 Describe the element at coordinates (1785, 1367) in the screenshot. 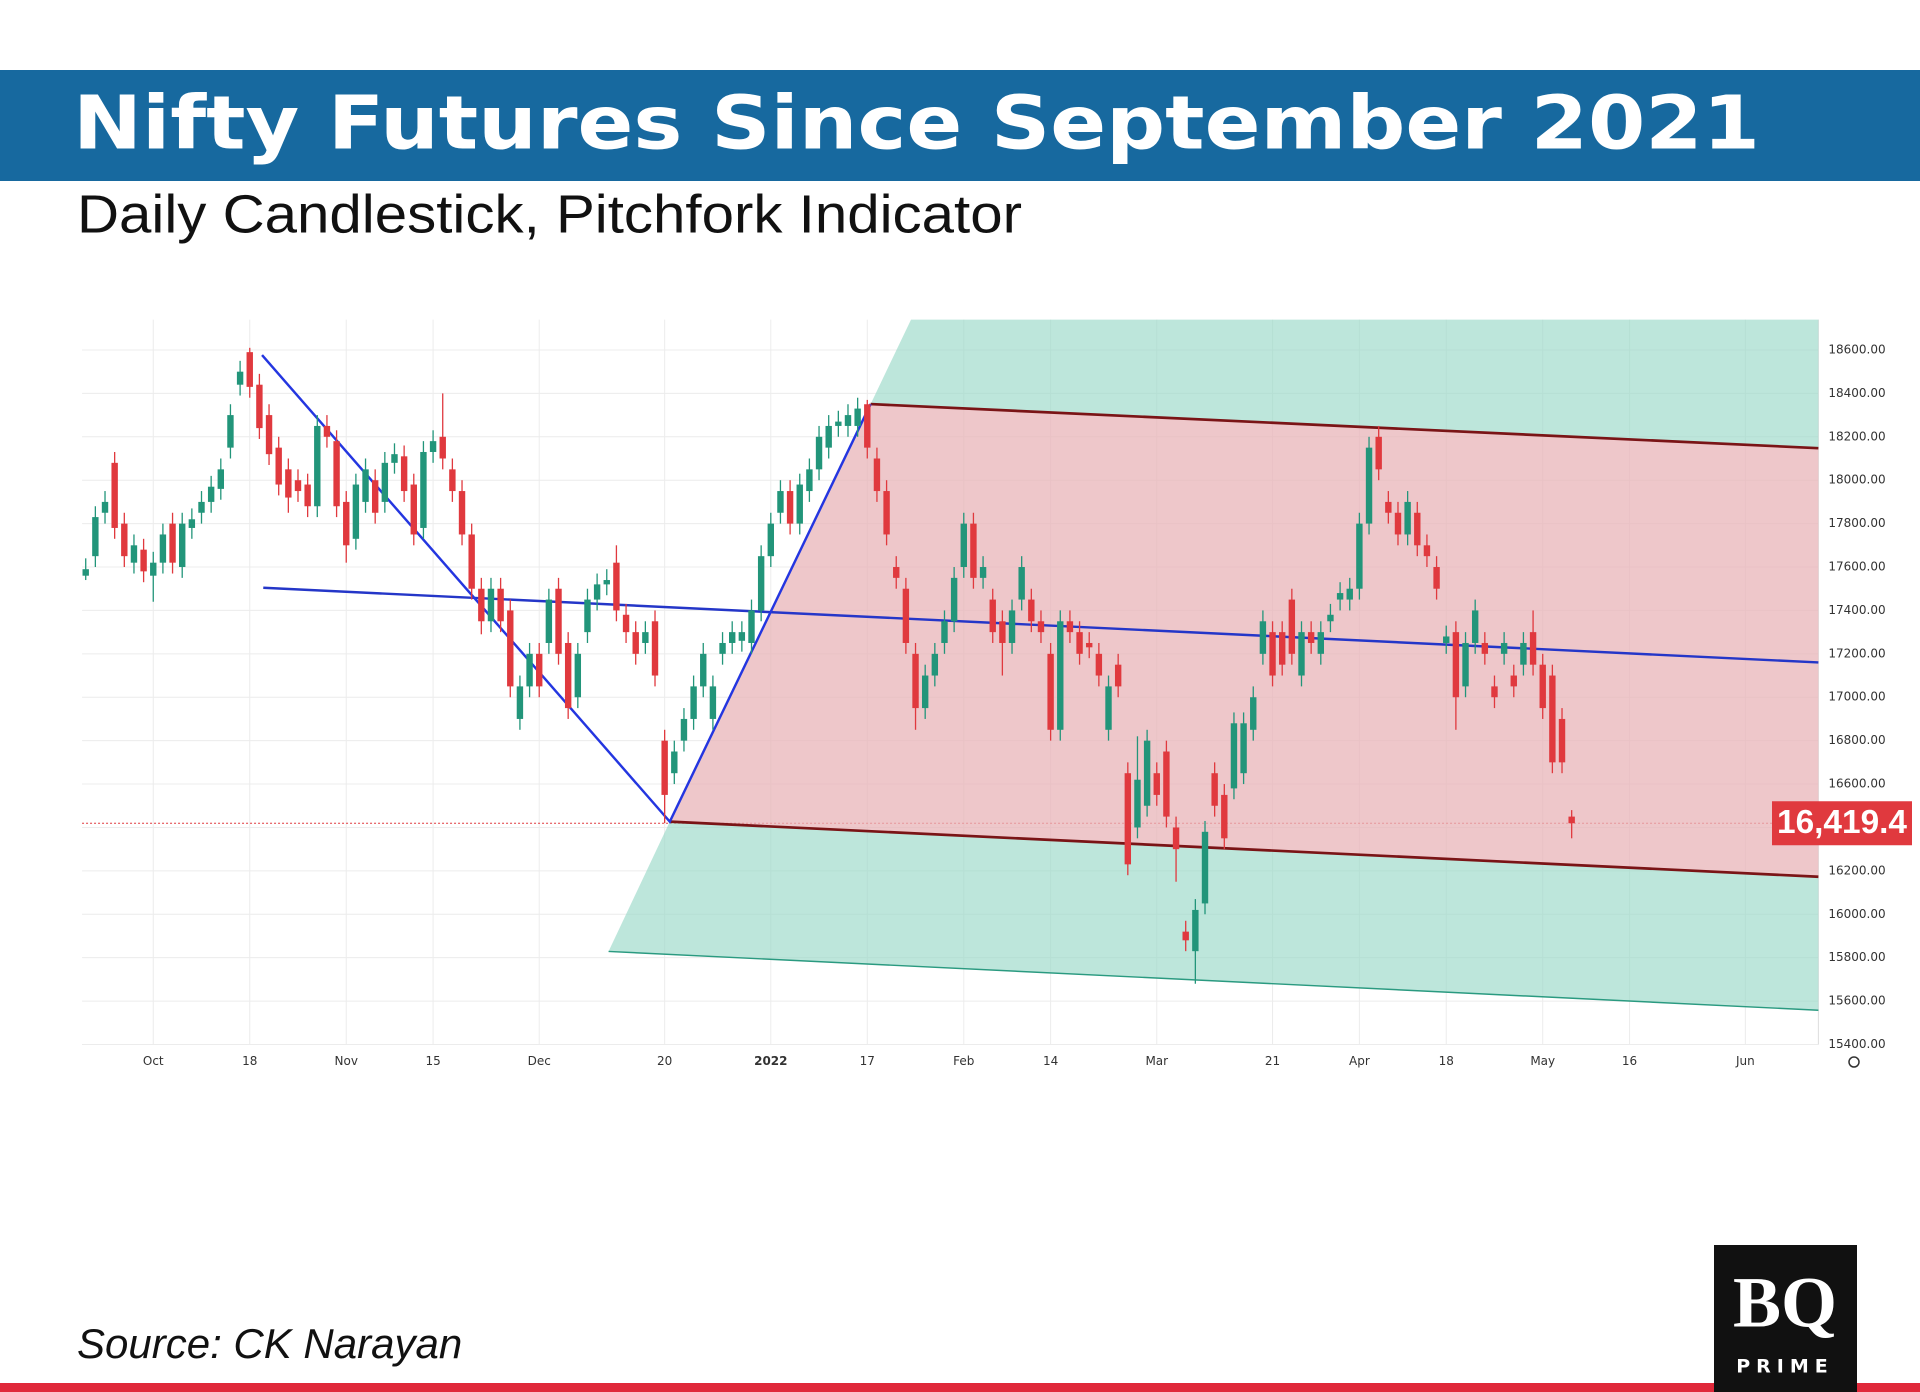

I see `logo-subtext: PRIME` at that location.